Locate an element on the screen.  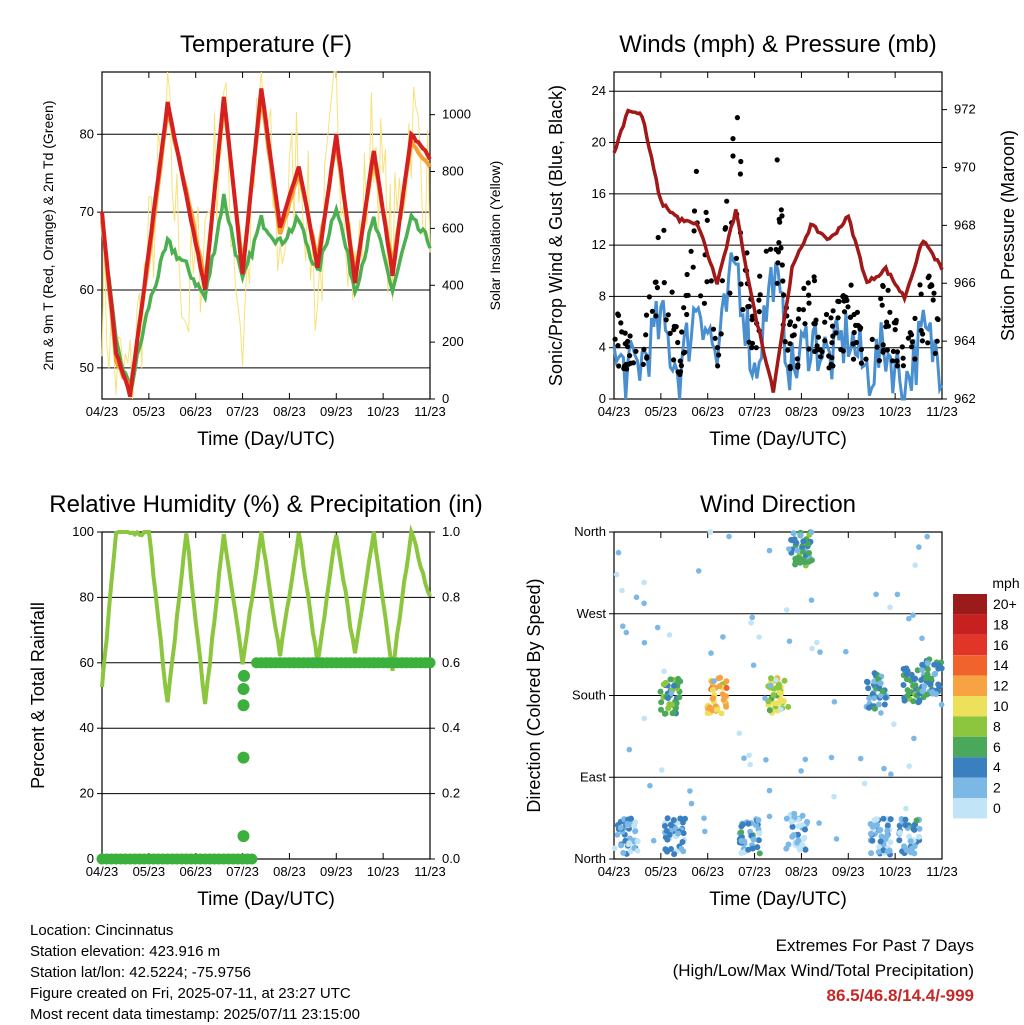
y-tick-label: 0 is located at coordinates (602, 398).